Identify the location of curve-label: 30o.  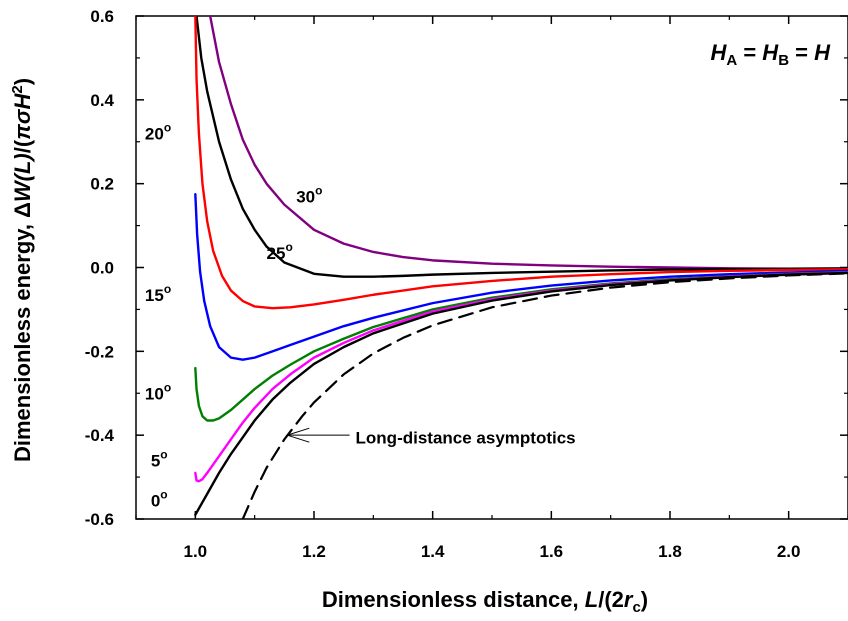
(309, 195).